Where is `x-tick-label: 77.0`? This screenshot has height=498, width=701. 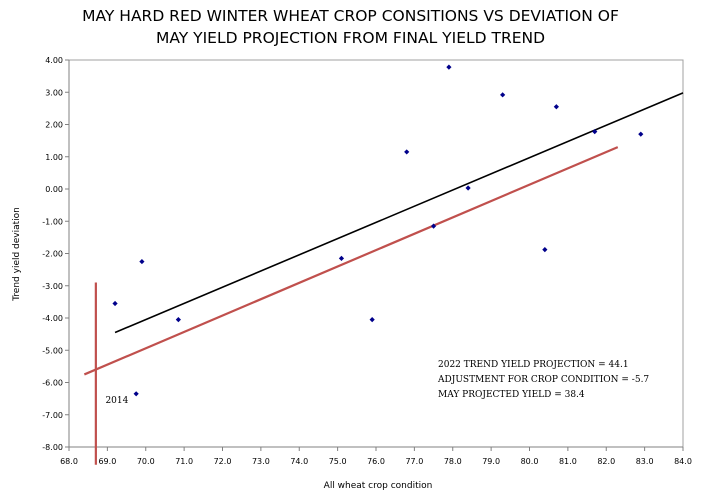
x-tick-label: 77.0 is located at coordinates (414, 461).